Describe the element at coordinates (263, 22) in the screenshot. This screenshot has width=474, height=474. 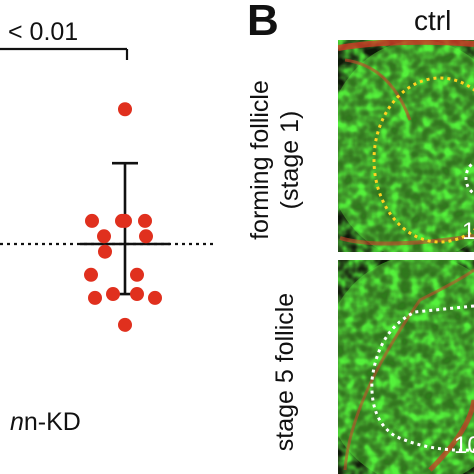
I see `panel-letter-b: B` at that location.